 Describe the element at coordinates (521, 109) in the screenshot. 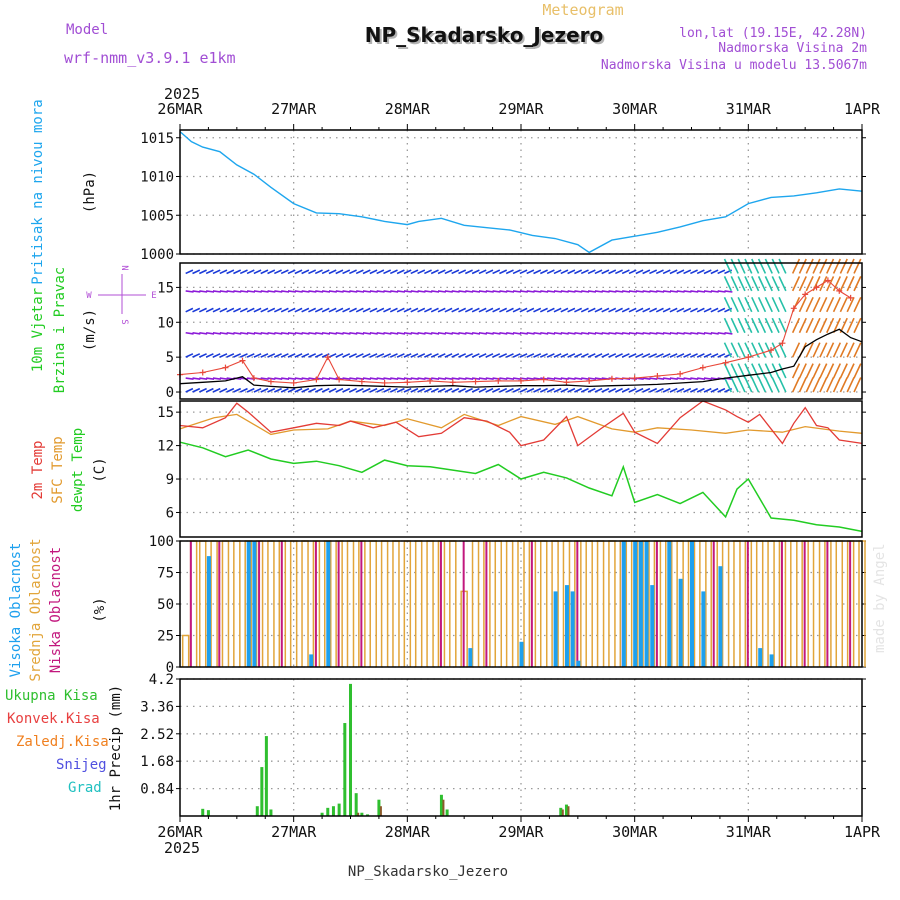

I see `x-tick-label-top: 29MAR` at that location.